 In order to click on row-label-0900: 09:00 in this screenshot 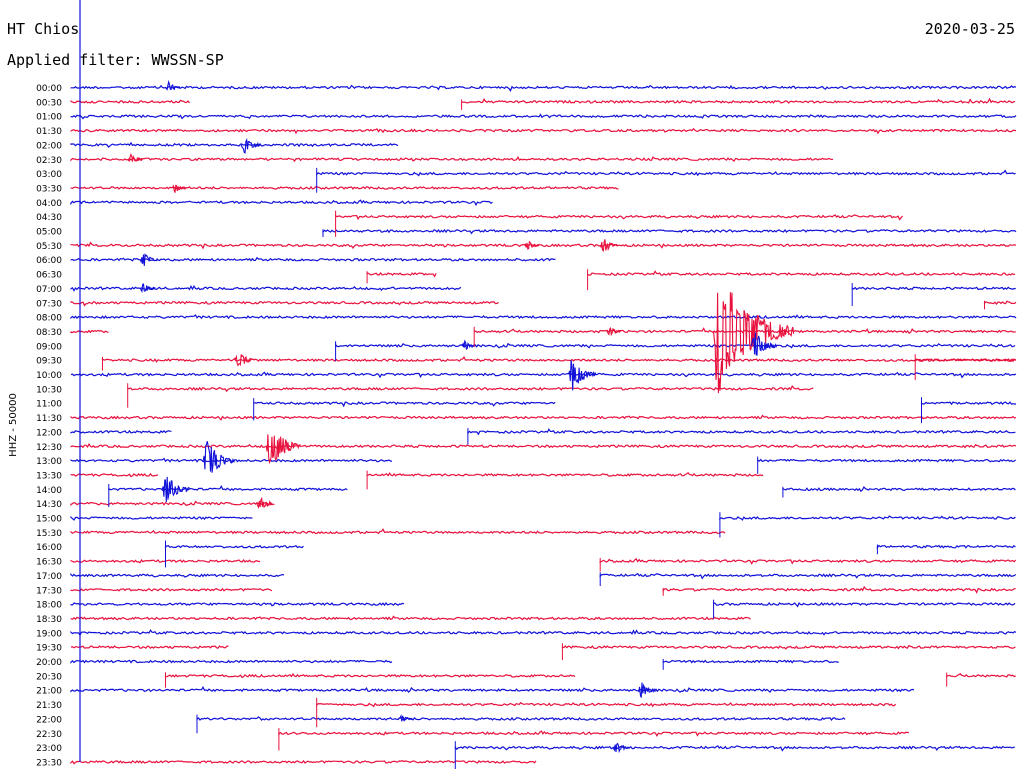, I will do `click(49, 347)`.